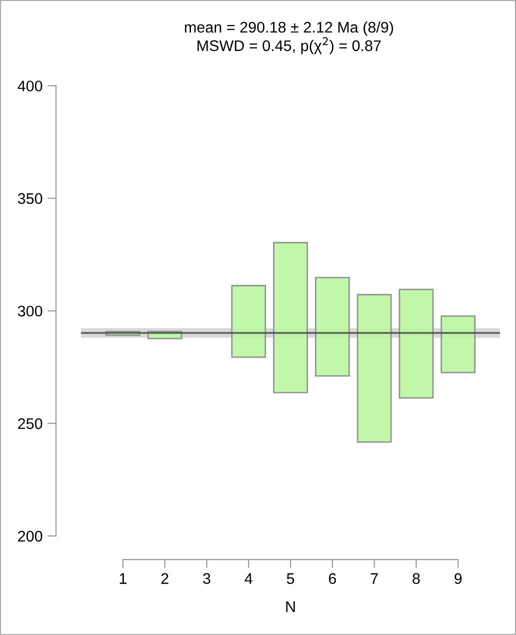  What do you see at coordinates (290, 578) in the screenshot?
I see `x-tick-label: 5` at bounding box center [290, 578].